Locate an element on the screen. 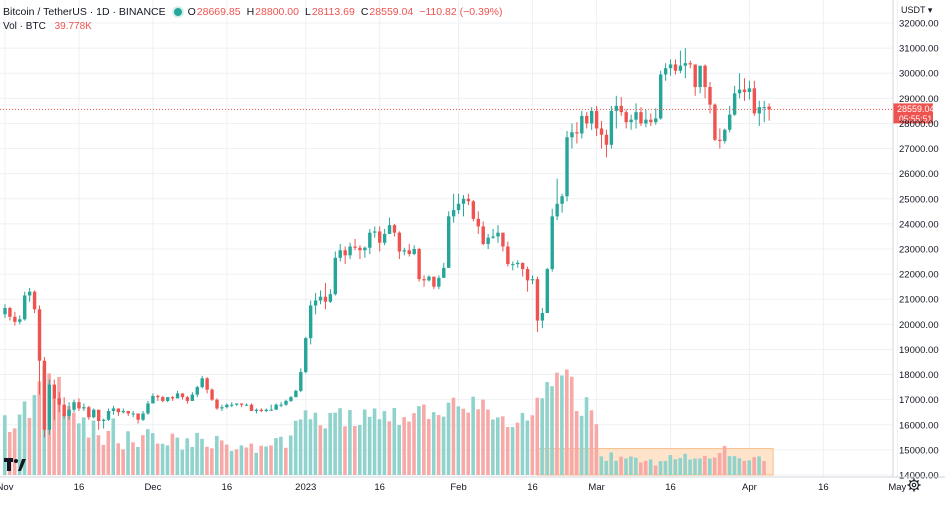 This screenshot has width=945, height=506. price-tick-label: 23000.00 is located at coordinates (919, 250).